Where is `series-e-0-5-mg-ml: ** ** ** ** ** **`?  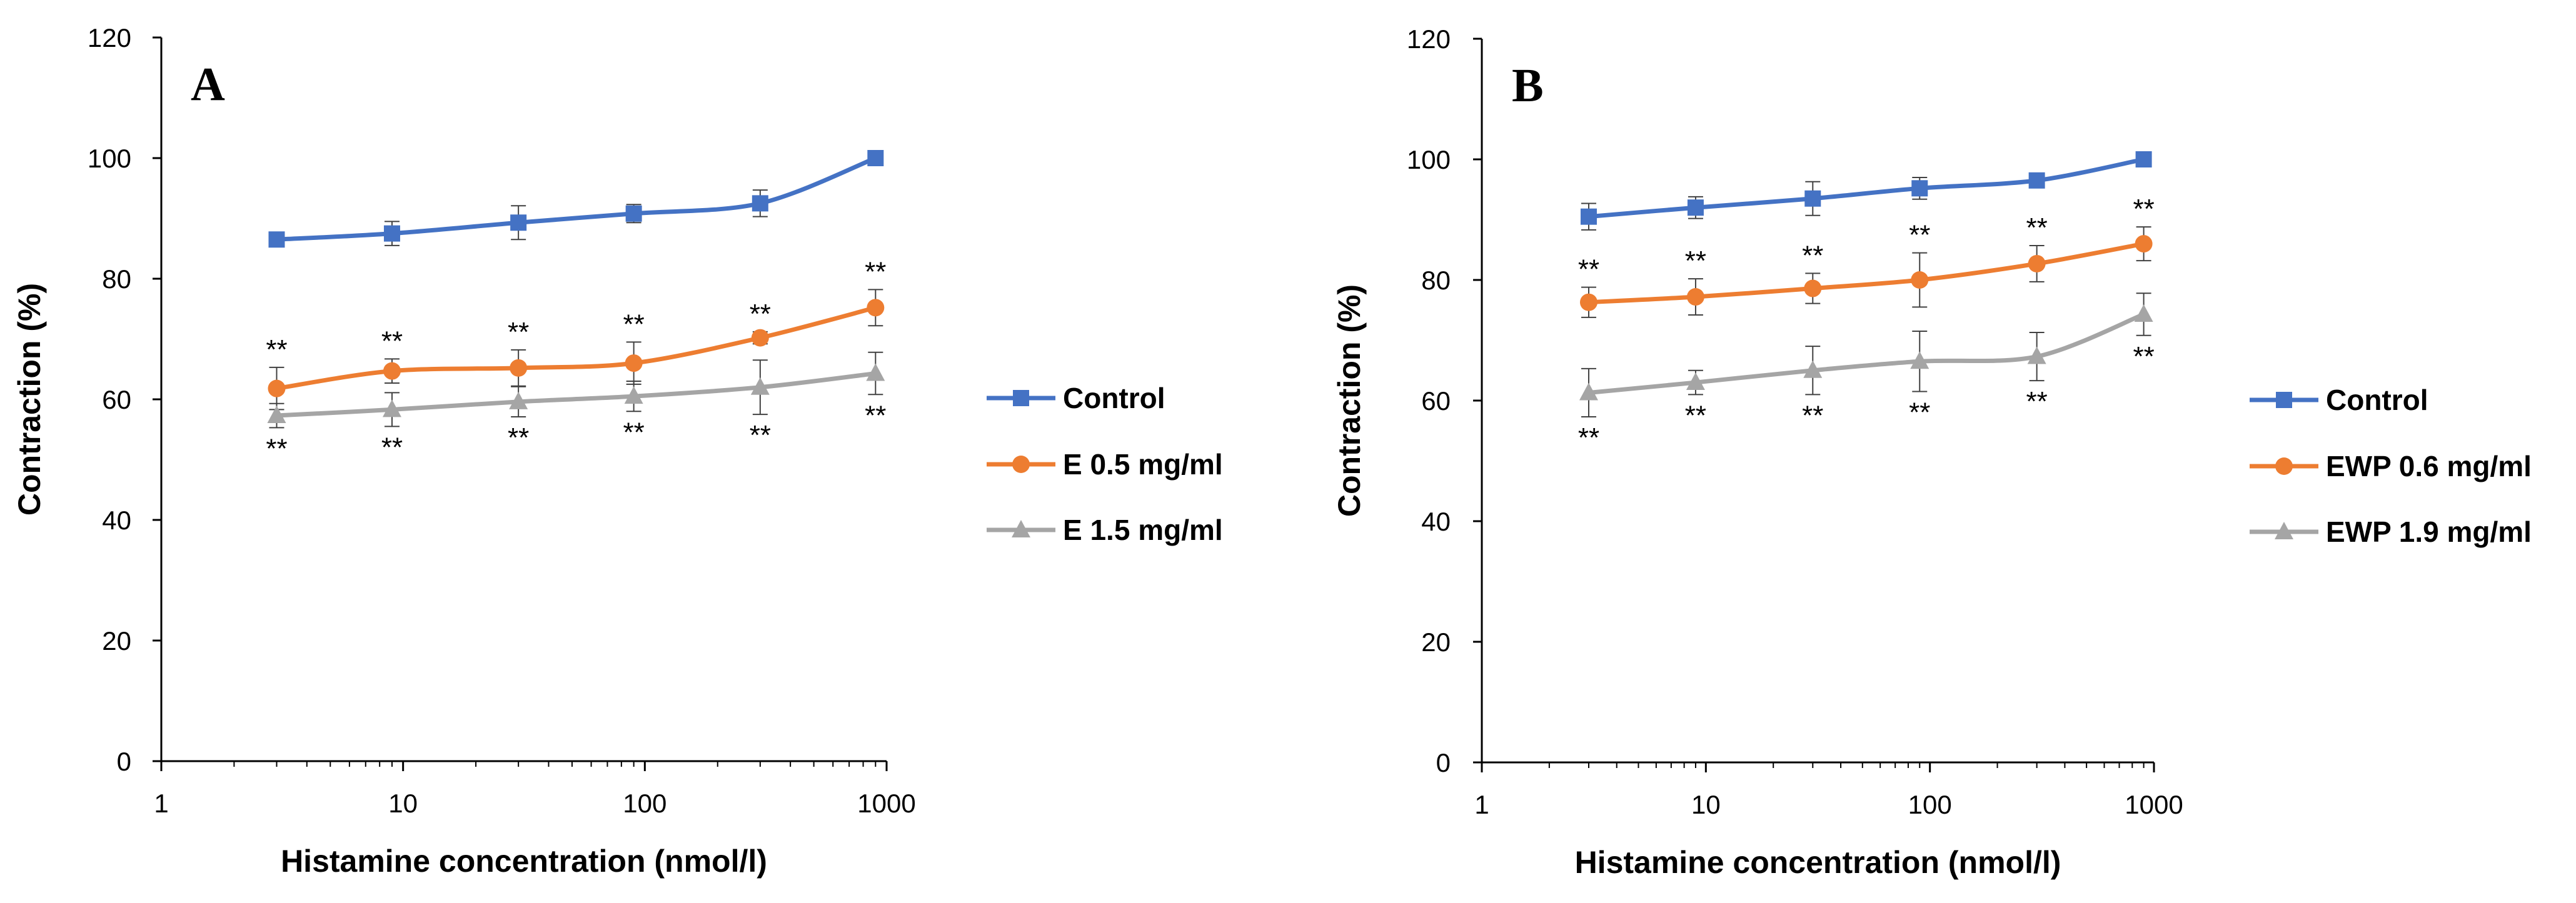 series-e-0-5-mg-ml: ** ** ** ** ** ** is located at coordinates (576, 334).